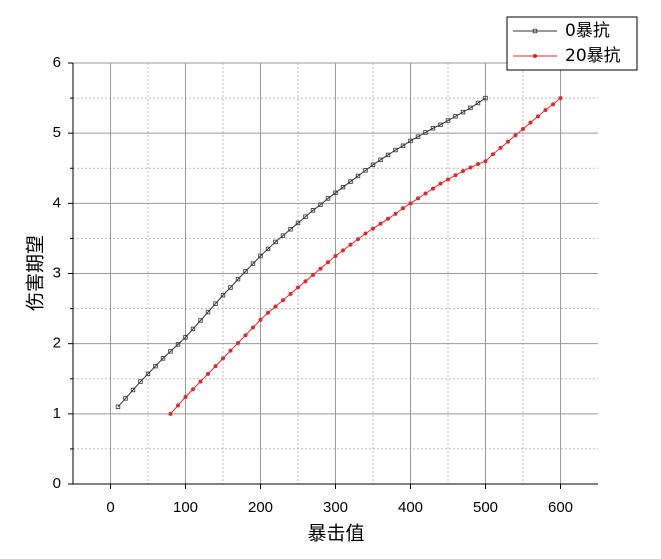  What do you see at coordinates (57, 343) in the screenshot?
I see `y-tick-label: 2` at bounding box center [57, 343].